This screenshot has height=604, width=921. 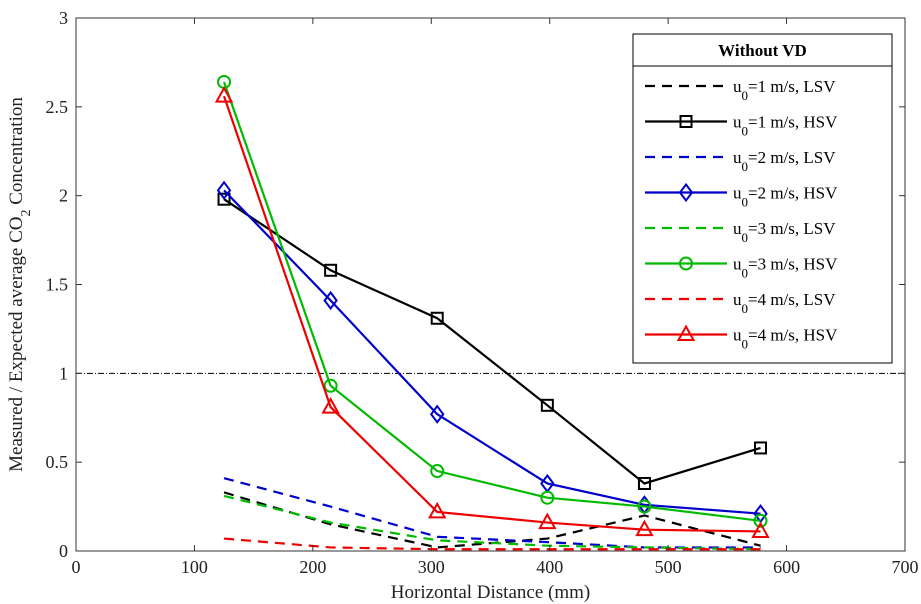 I want to click on legend-item-3: u0=2 m/s, LSV, so click(x=740, y=161).